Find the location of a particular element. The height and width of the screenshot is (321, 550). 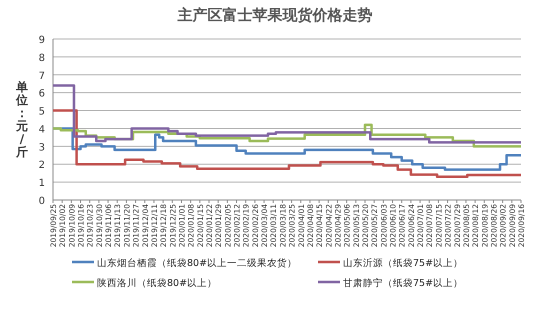

legend-item: 山东沂源（纸袋75#以上） is located at coordinates (391, 263).